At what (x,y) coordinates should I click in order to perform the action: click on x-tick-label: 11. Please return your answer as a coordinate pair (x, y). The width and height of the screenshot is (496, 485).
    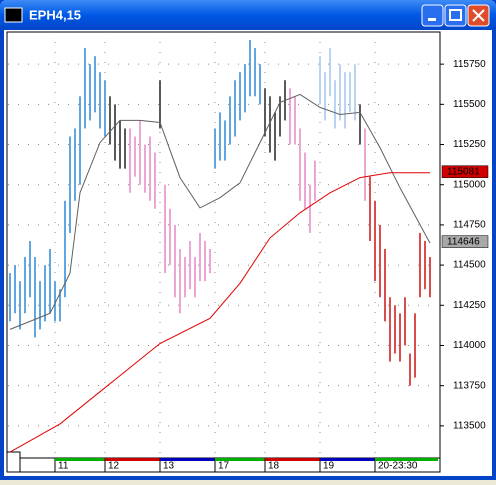
    Looking at the image, I should click on (63, 466).